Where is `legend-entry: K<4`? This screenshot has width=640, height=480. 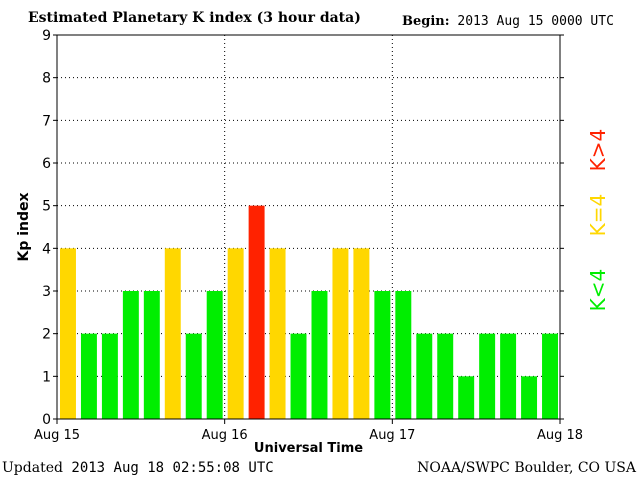
legend-entry: K<4 is located at coordinates (598, 290).